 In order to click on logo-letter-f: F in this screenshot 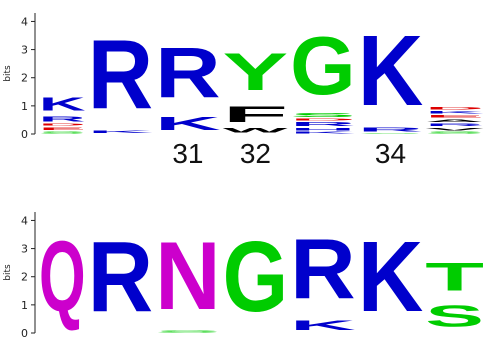, I will do `click(256, 114)`.